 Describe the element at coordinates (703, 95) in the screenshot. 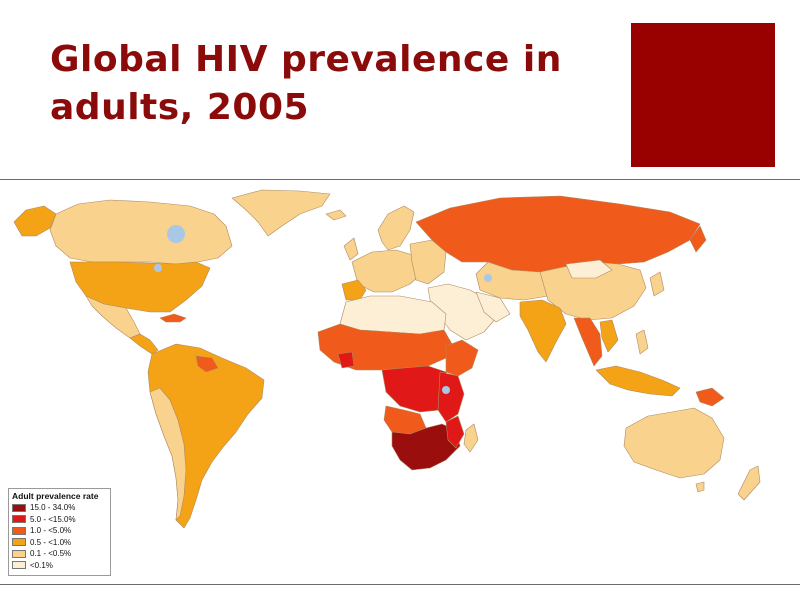

I see `accent-block` at that location.